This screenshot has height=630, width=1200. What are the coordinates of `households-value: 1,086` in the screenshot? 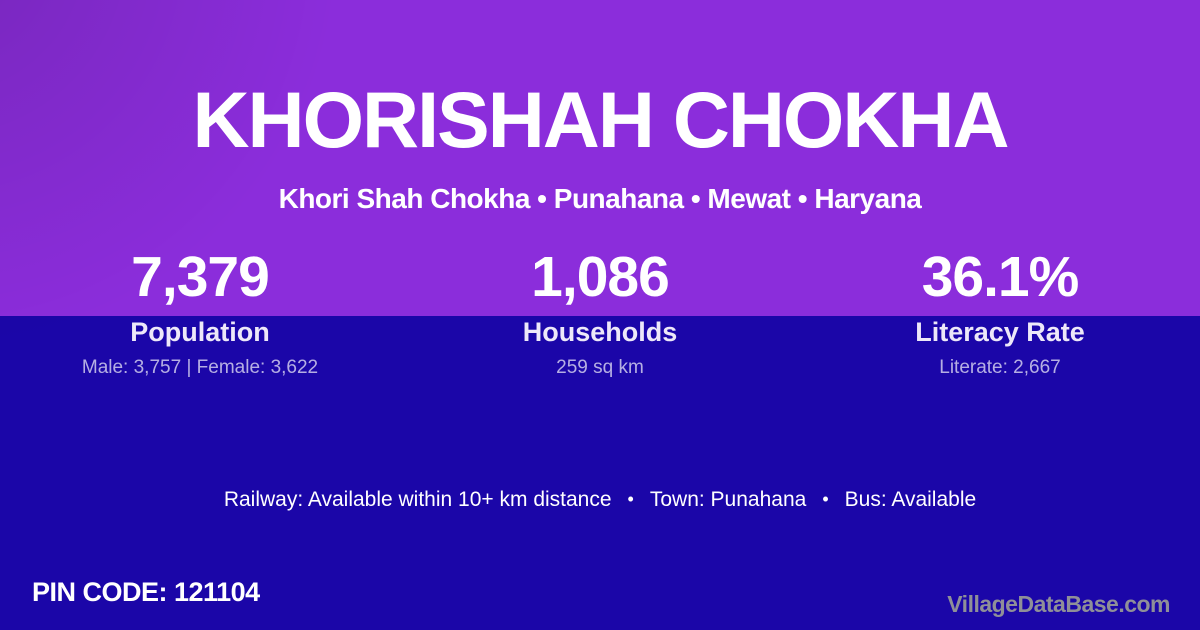 It's located at (600, 277).